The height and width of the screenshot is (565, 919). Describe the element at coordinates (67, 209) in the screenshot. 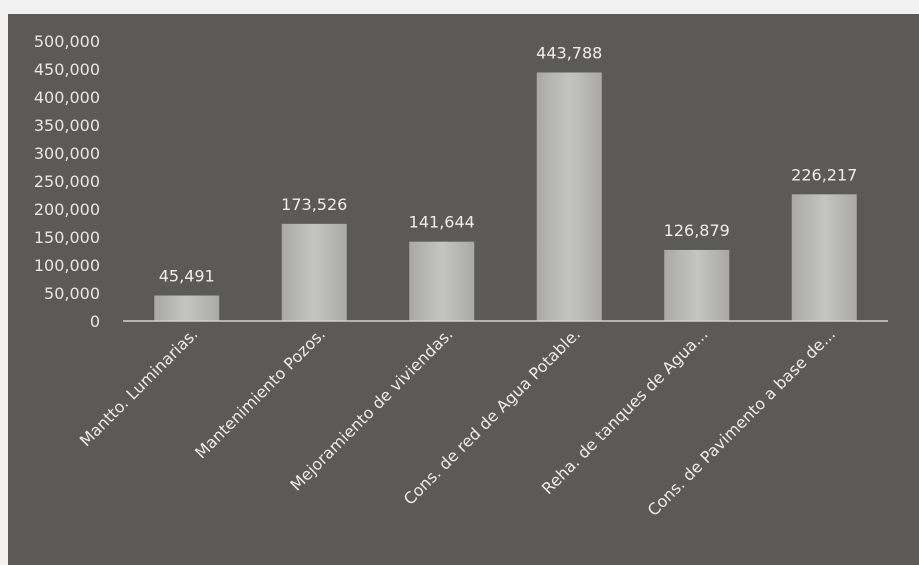

I see `y-tick-label: 200,000` at that location.